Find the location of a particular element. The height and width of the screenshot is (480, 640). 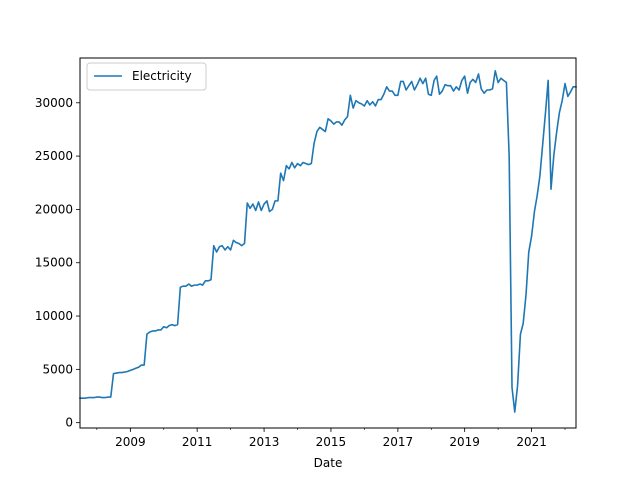

x-tick-label: 2009 is located at coordinates (130, 442).